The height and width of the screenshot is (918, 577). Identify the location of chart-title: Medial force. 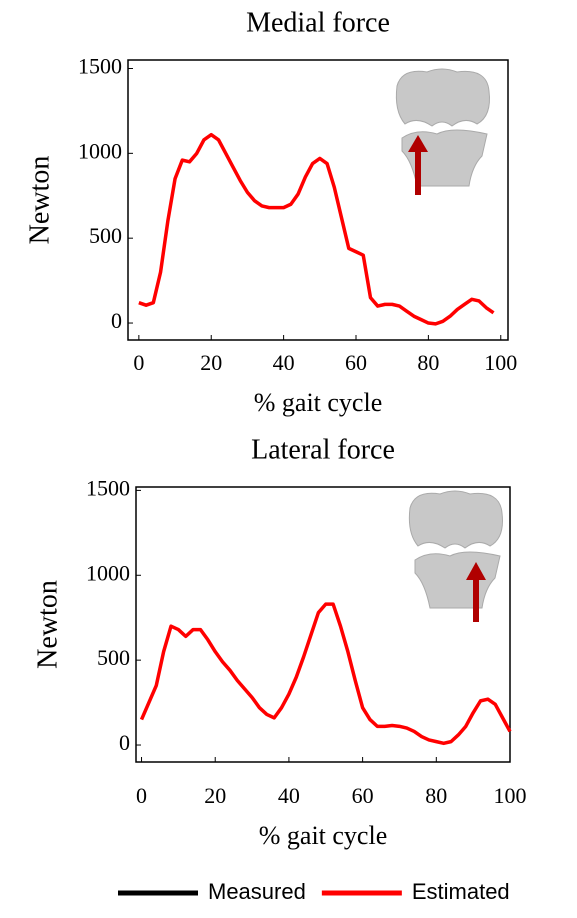
(318, 22).